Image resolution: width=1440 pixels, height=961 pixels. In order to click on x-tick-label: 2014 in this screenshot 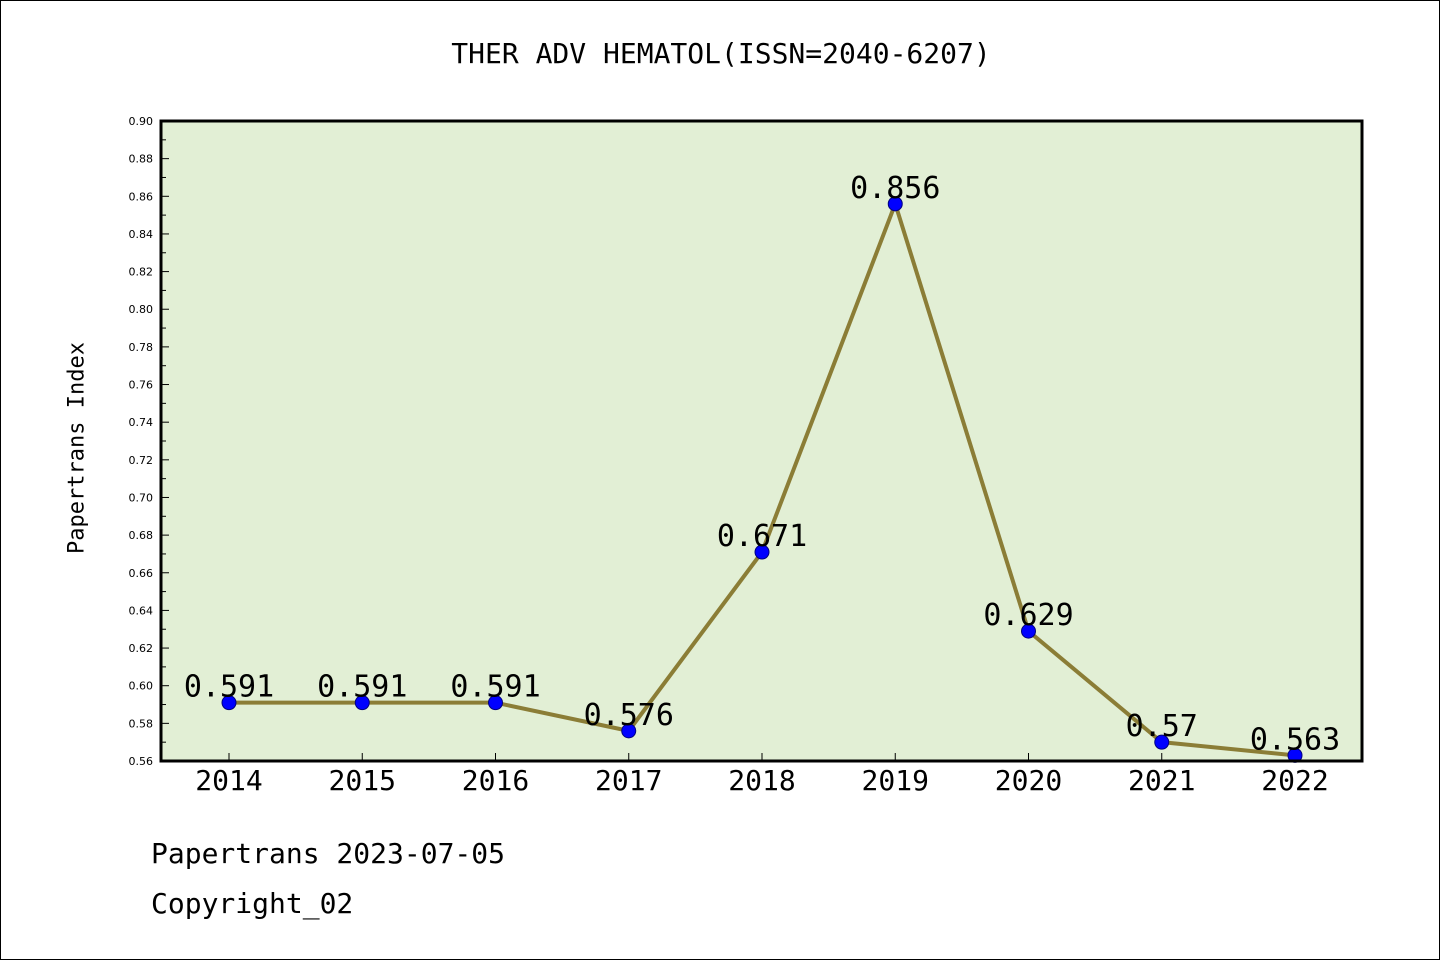, I will do `click(228, 780)`.